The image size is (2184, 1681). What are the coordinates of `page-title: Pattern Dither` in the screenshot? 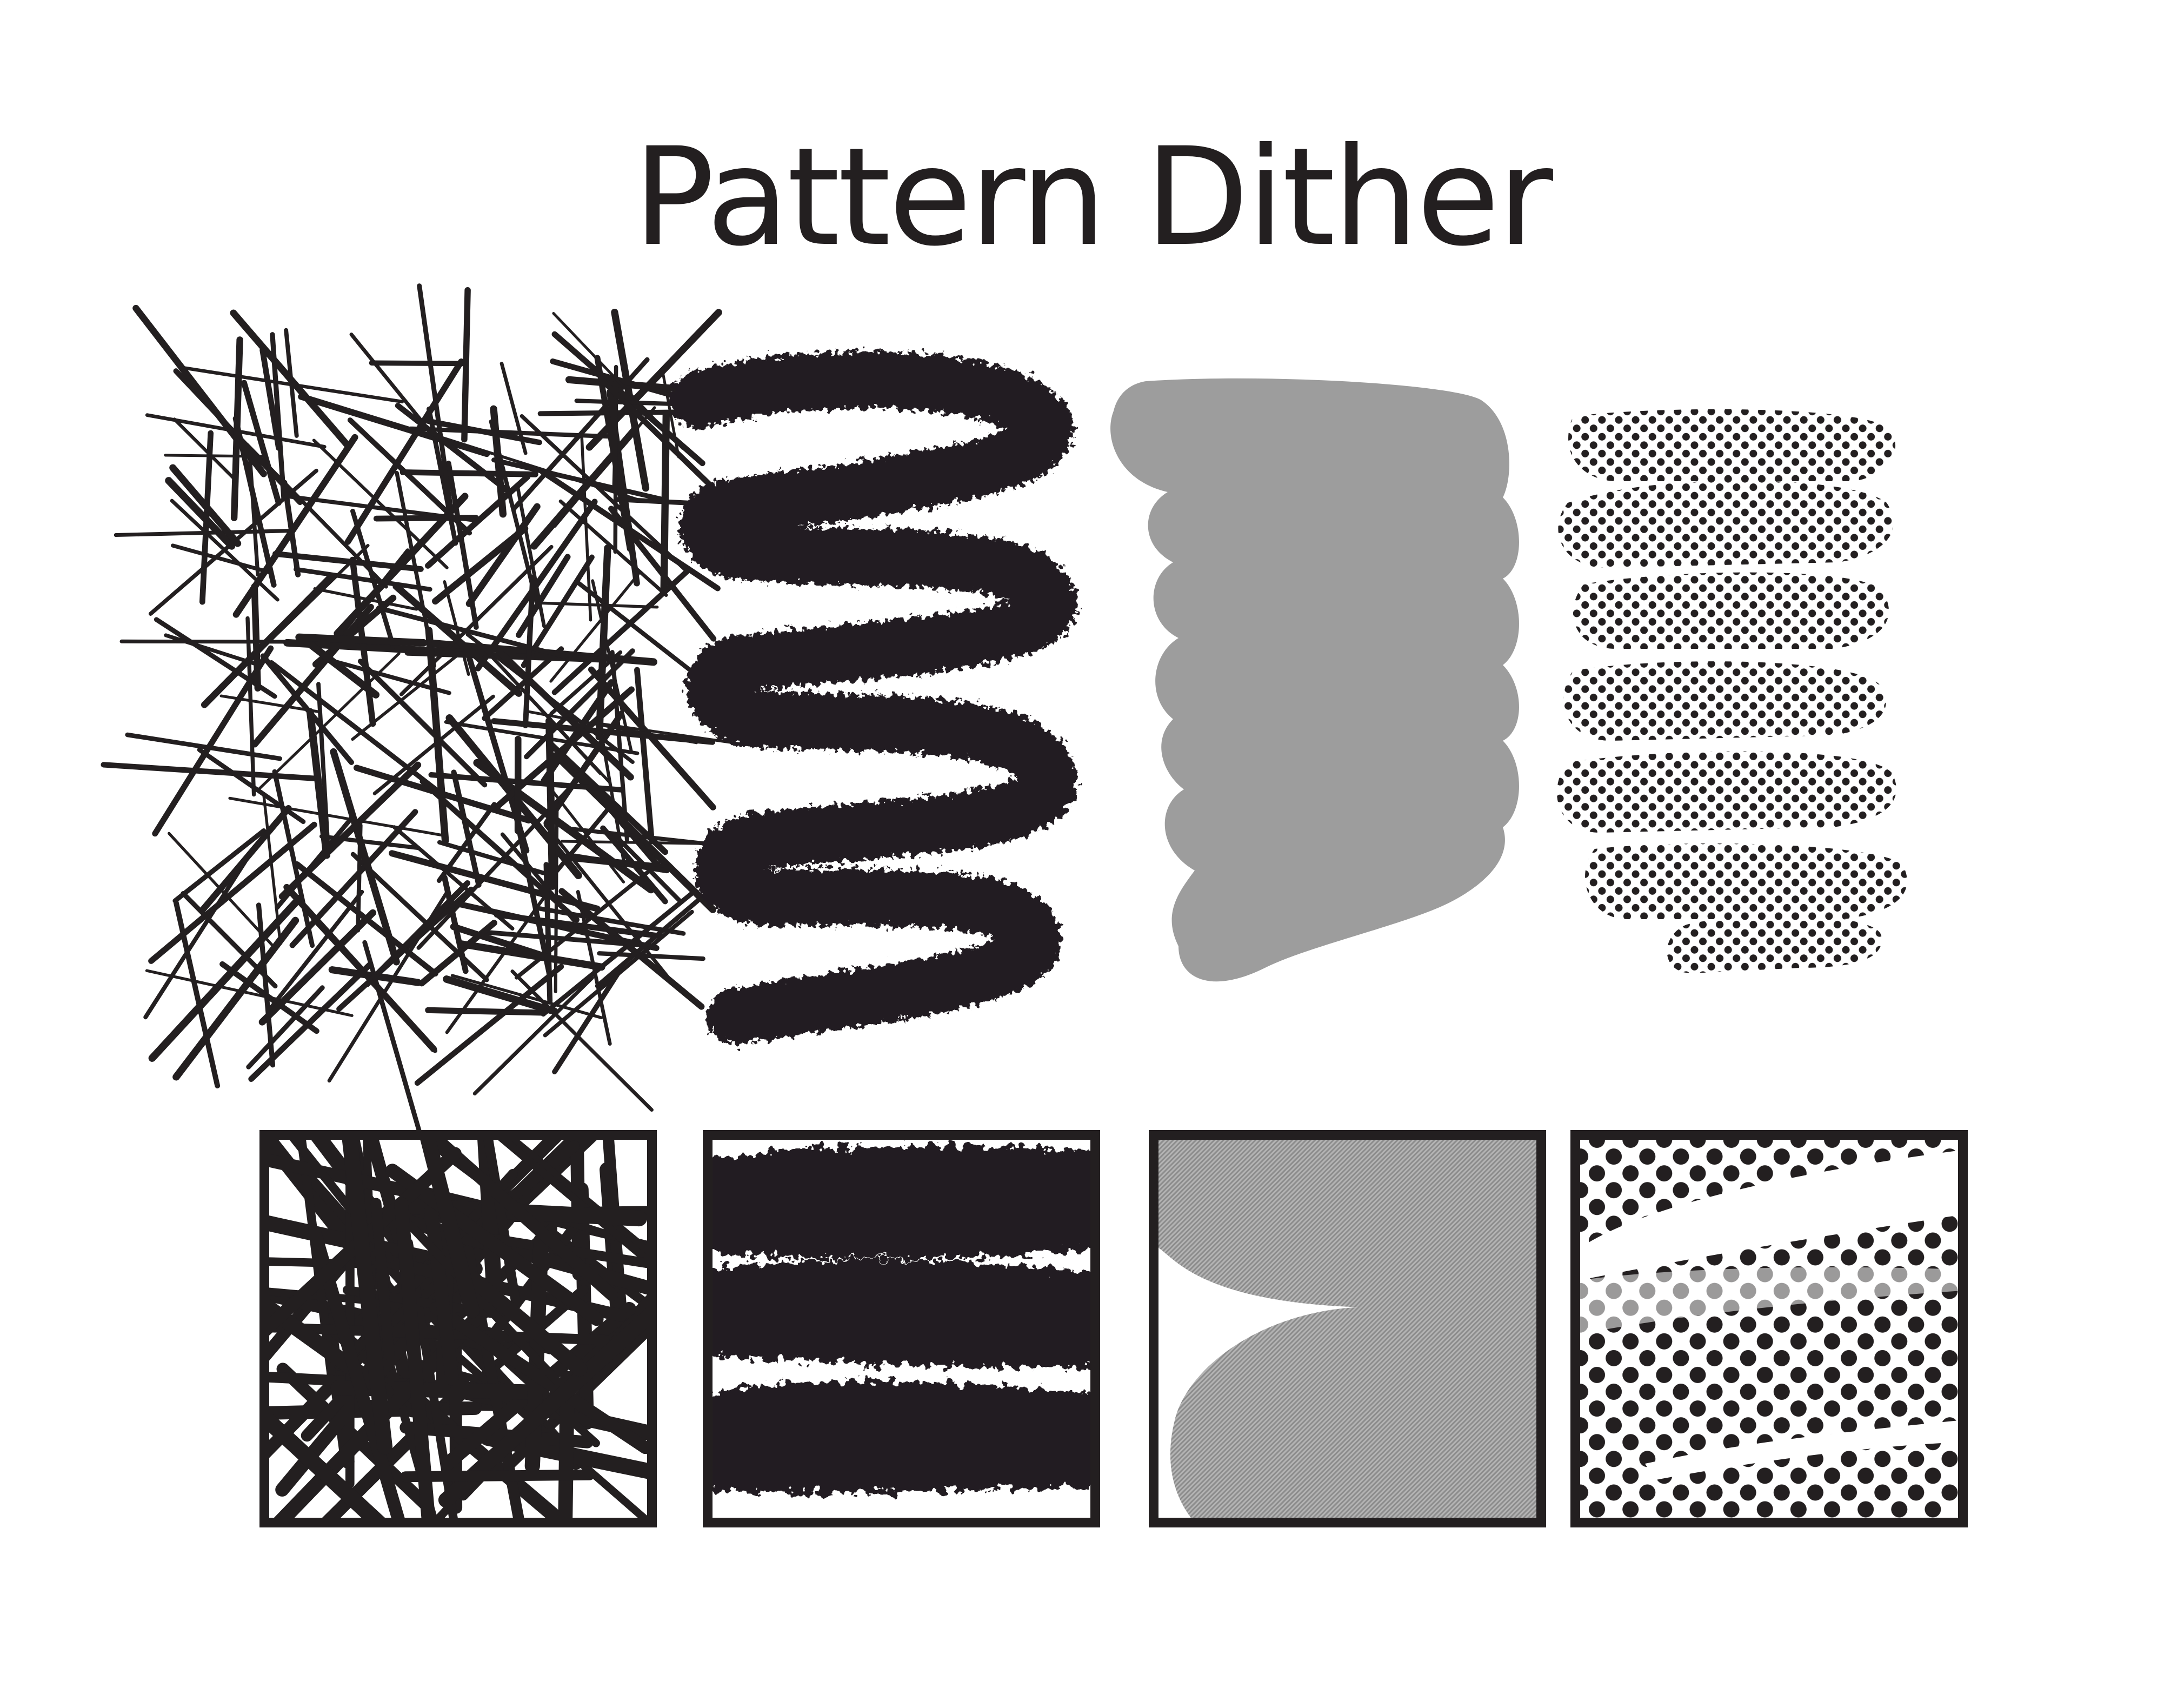 It's located at (1093, 197).